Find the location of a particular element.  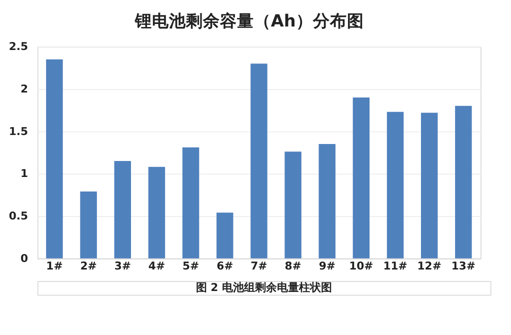

x-tick-label: 1# is located at coordinates (54, 266).